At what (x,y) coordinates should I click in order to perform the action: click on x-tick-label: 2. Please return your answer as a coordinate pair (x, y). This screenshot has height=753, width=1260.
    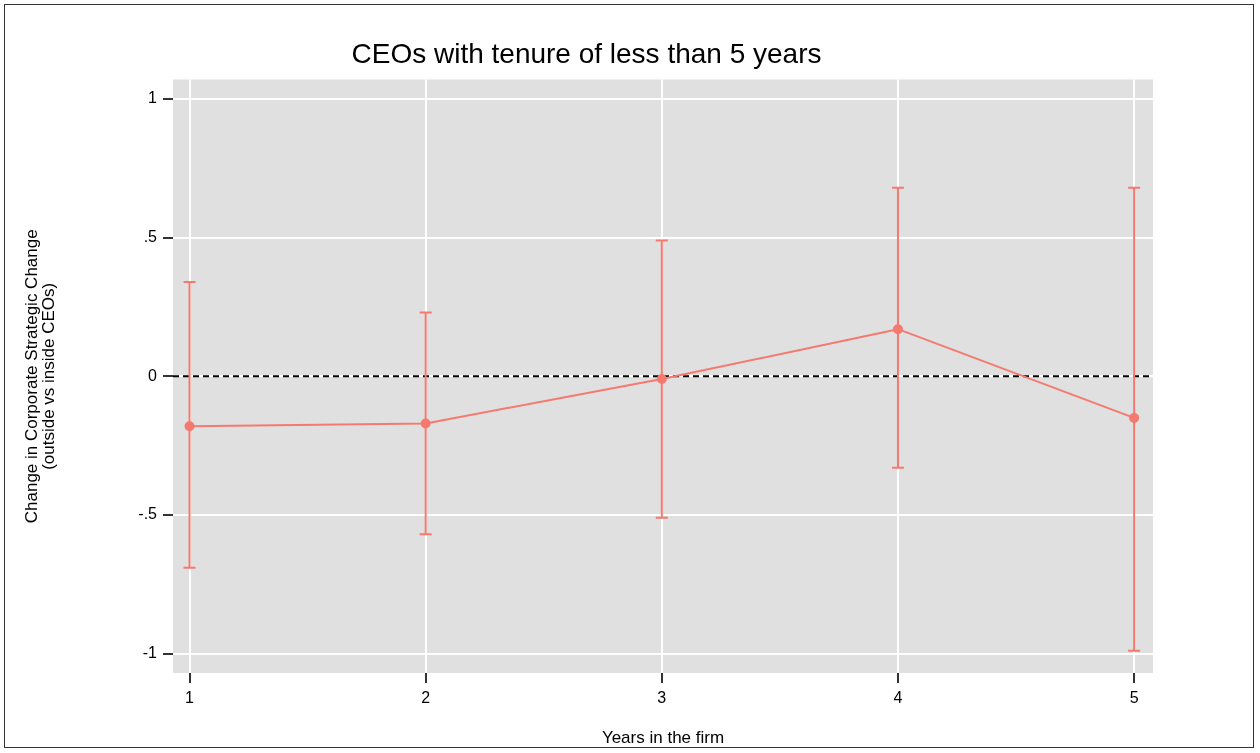
    Looking at the image, I should click on (426, 698).